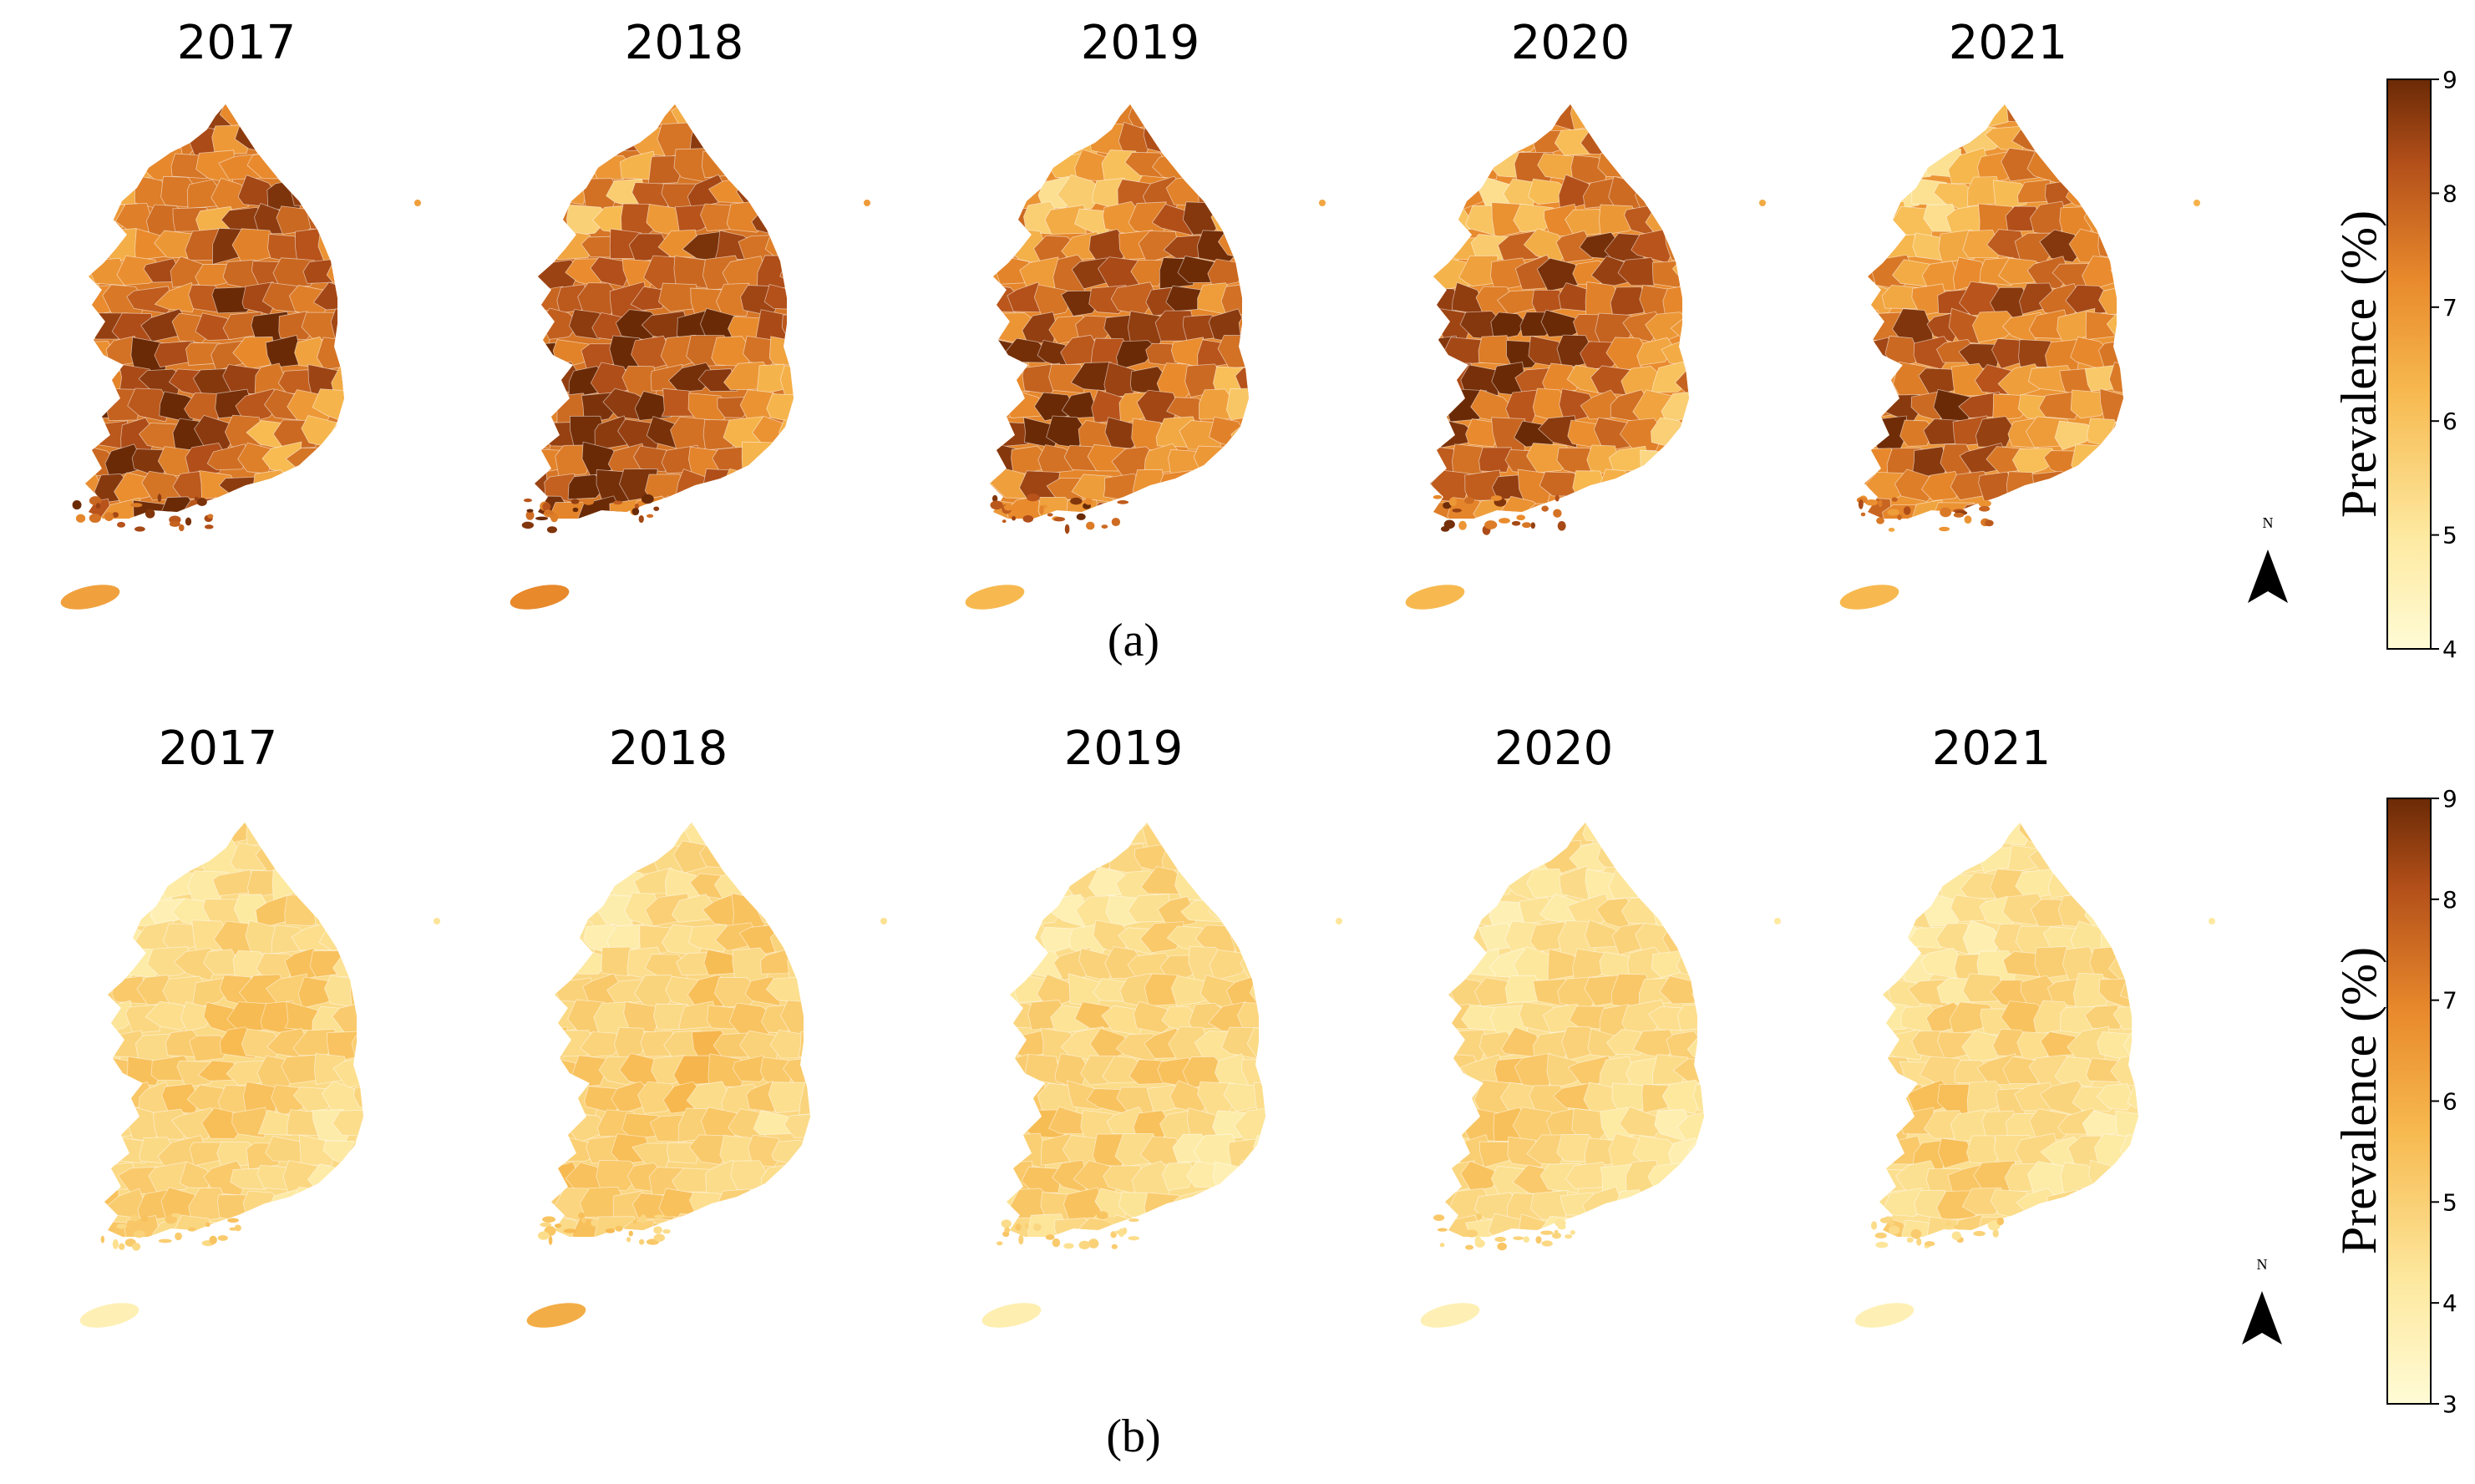 Image resolution: width=2475 pixels, height=1484 pixels. Describe the element at coordinates (2358, 1100) in the screenshot. I see `colorbar-title-b: Prevalence (%)` at that location.